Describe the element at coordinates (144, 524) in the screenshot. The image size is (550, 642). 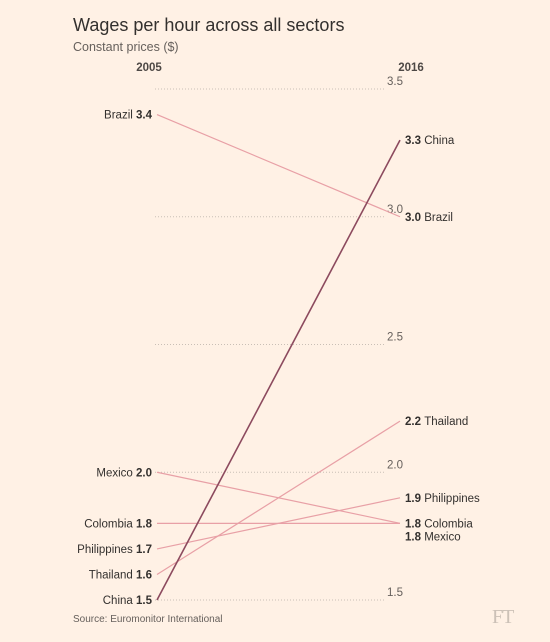
I see `start-value: 1.8` at that location.